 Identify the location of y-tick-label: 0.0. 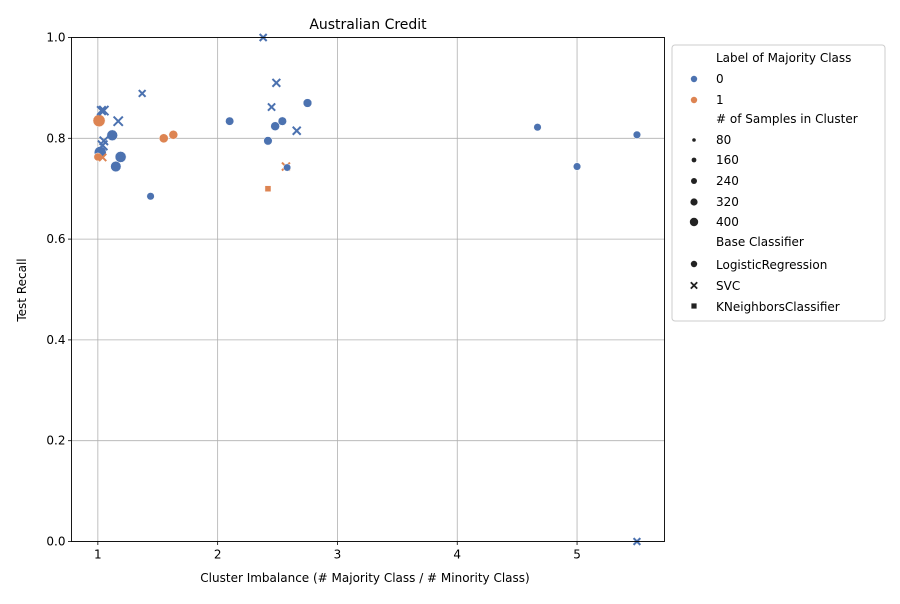
(55, 542).